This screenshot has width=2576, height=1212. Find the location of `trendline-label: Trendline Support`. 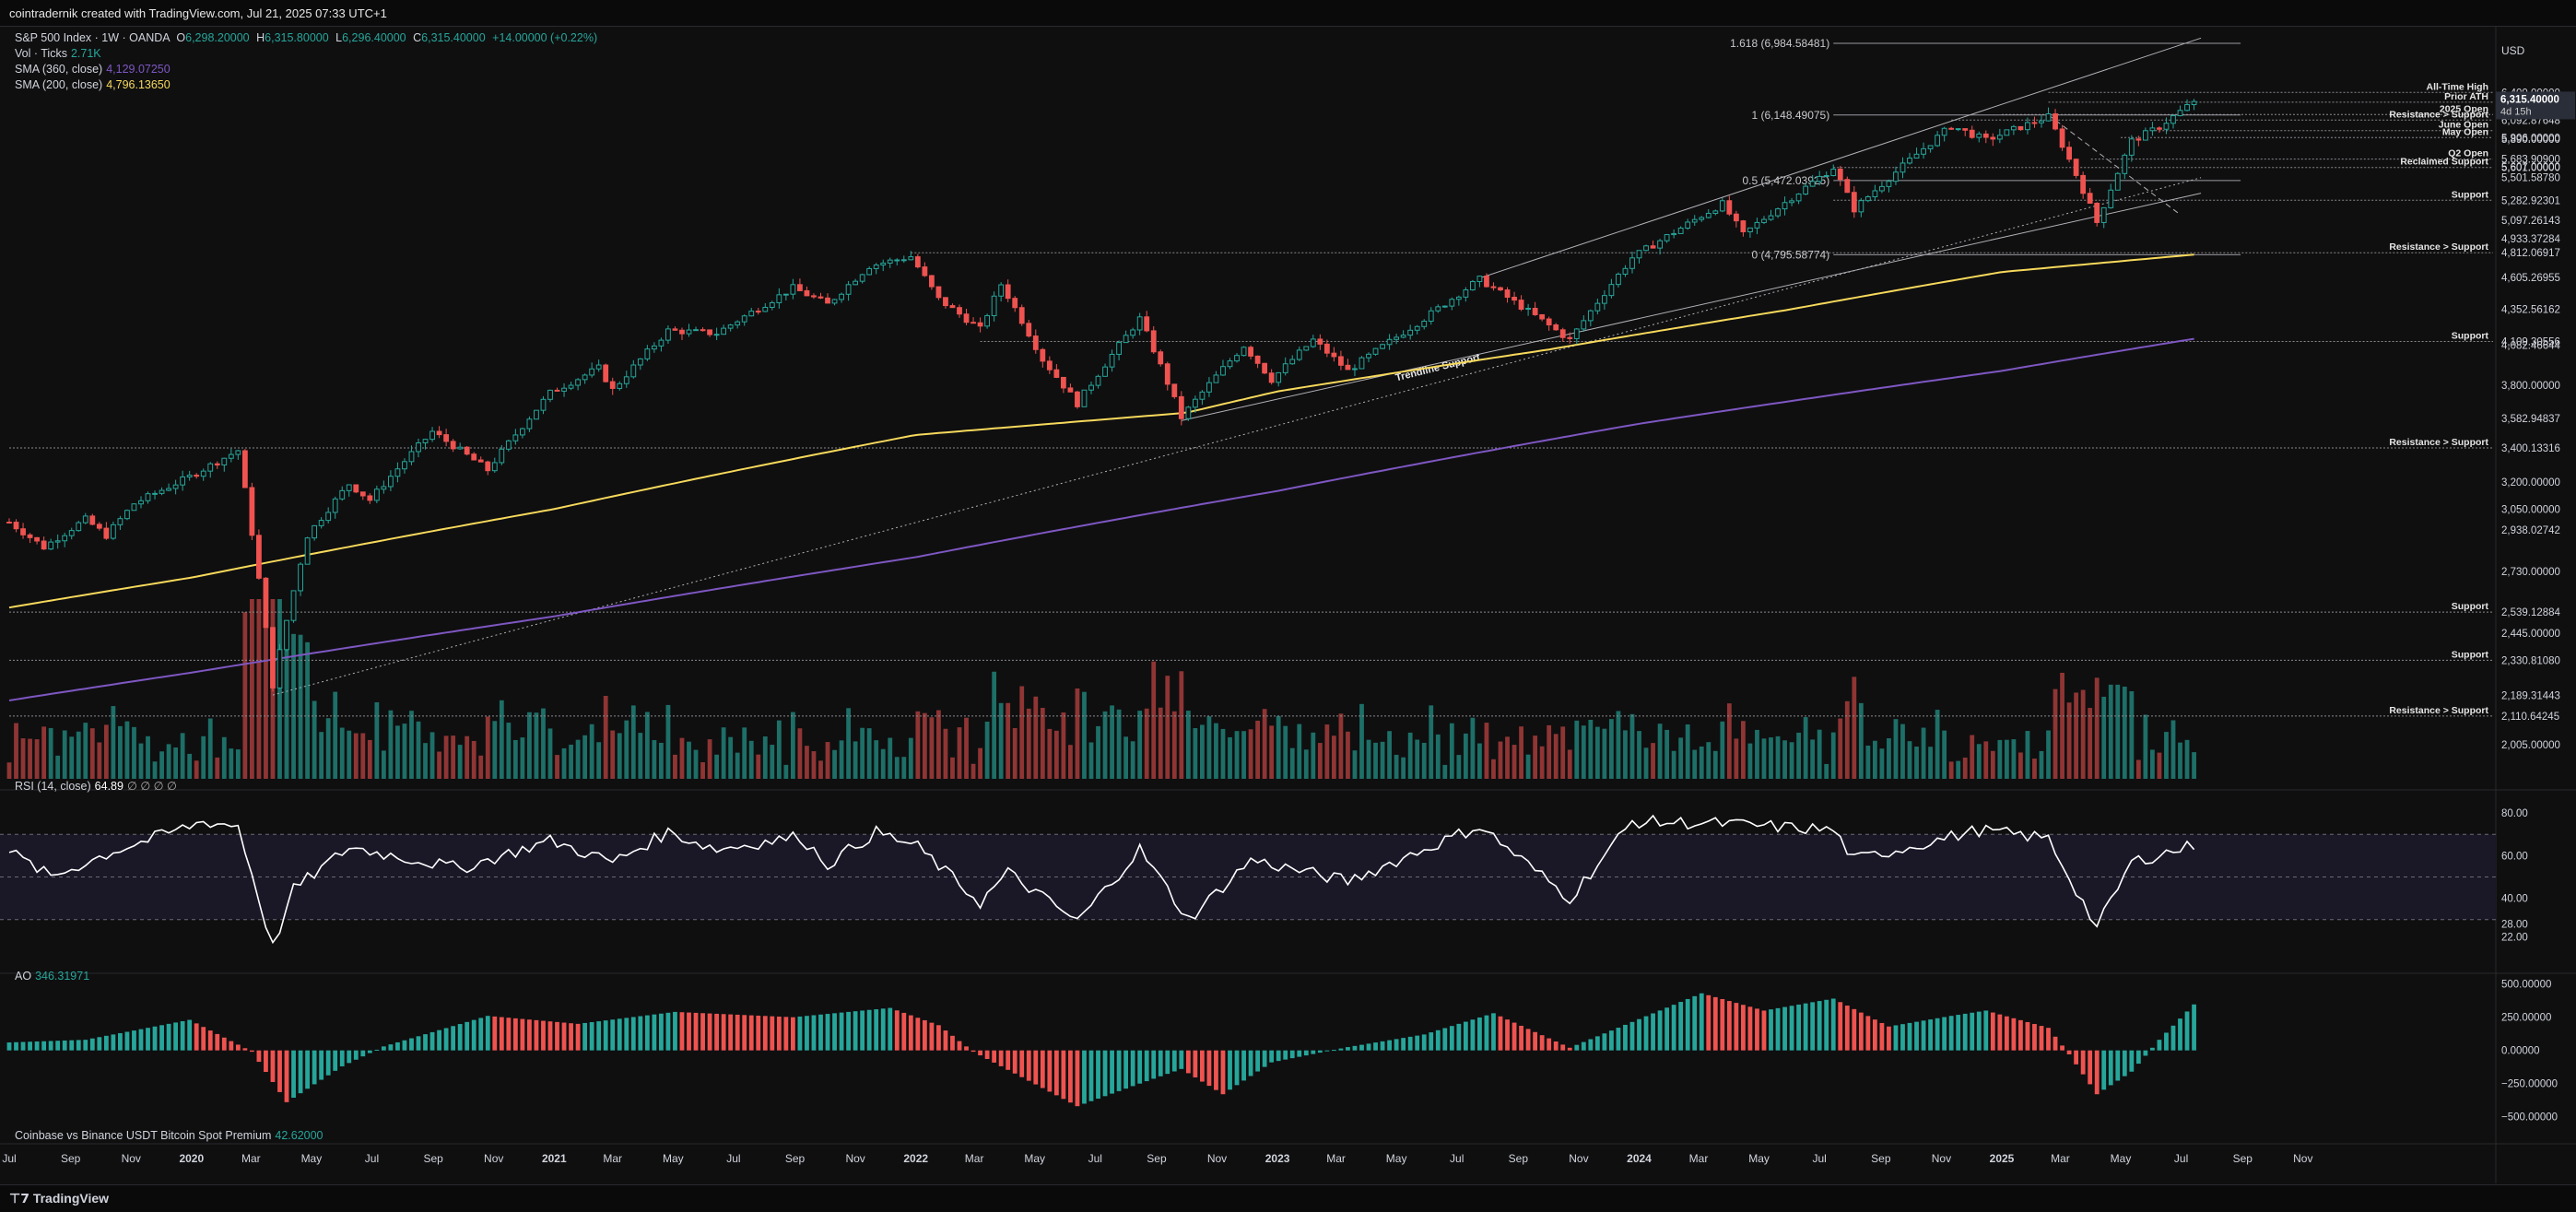

trendline-label: Trendline Support is located at coordinates (1438, 367).